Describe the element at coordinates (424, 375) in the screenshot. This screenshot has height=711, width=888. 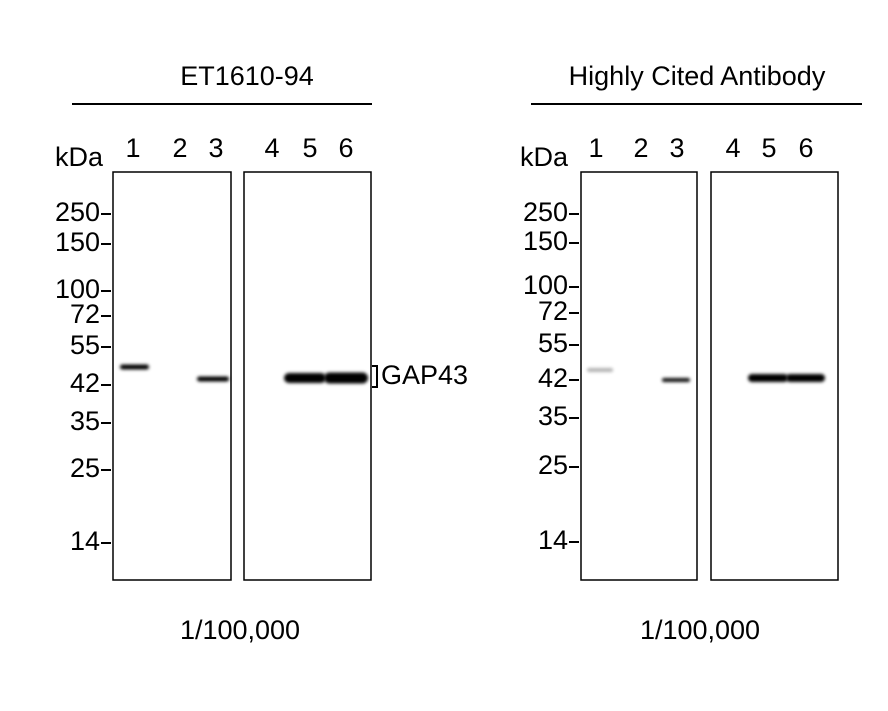
I see `band-label: GAP43` at that location.